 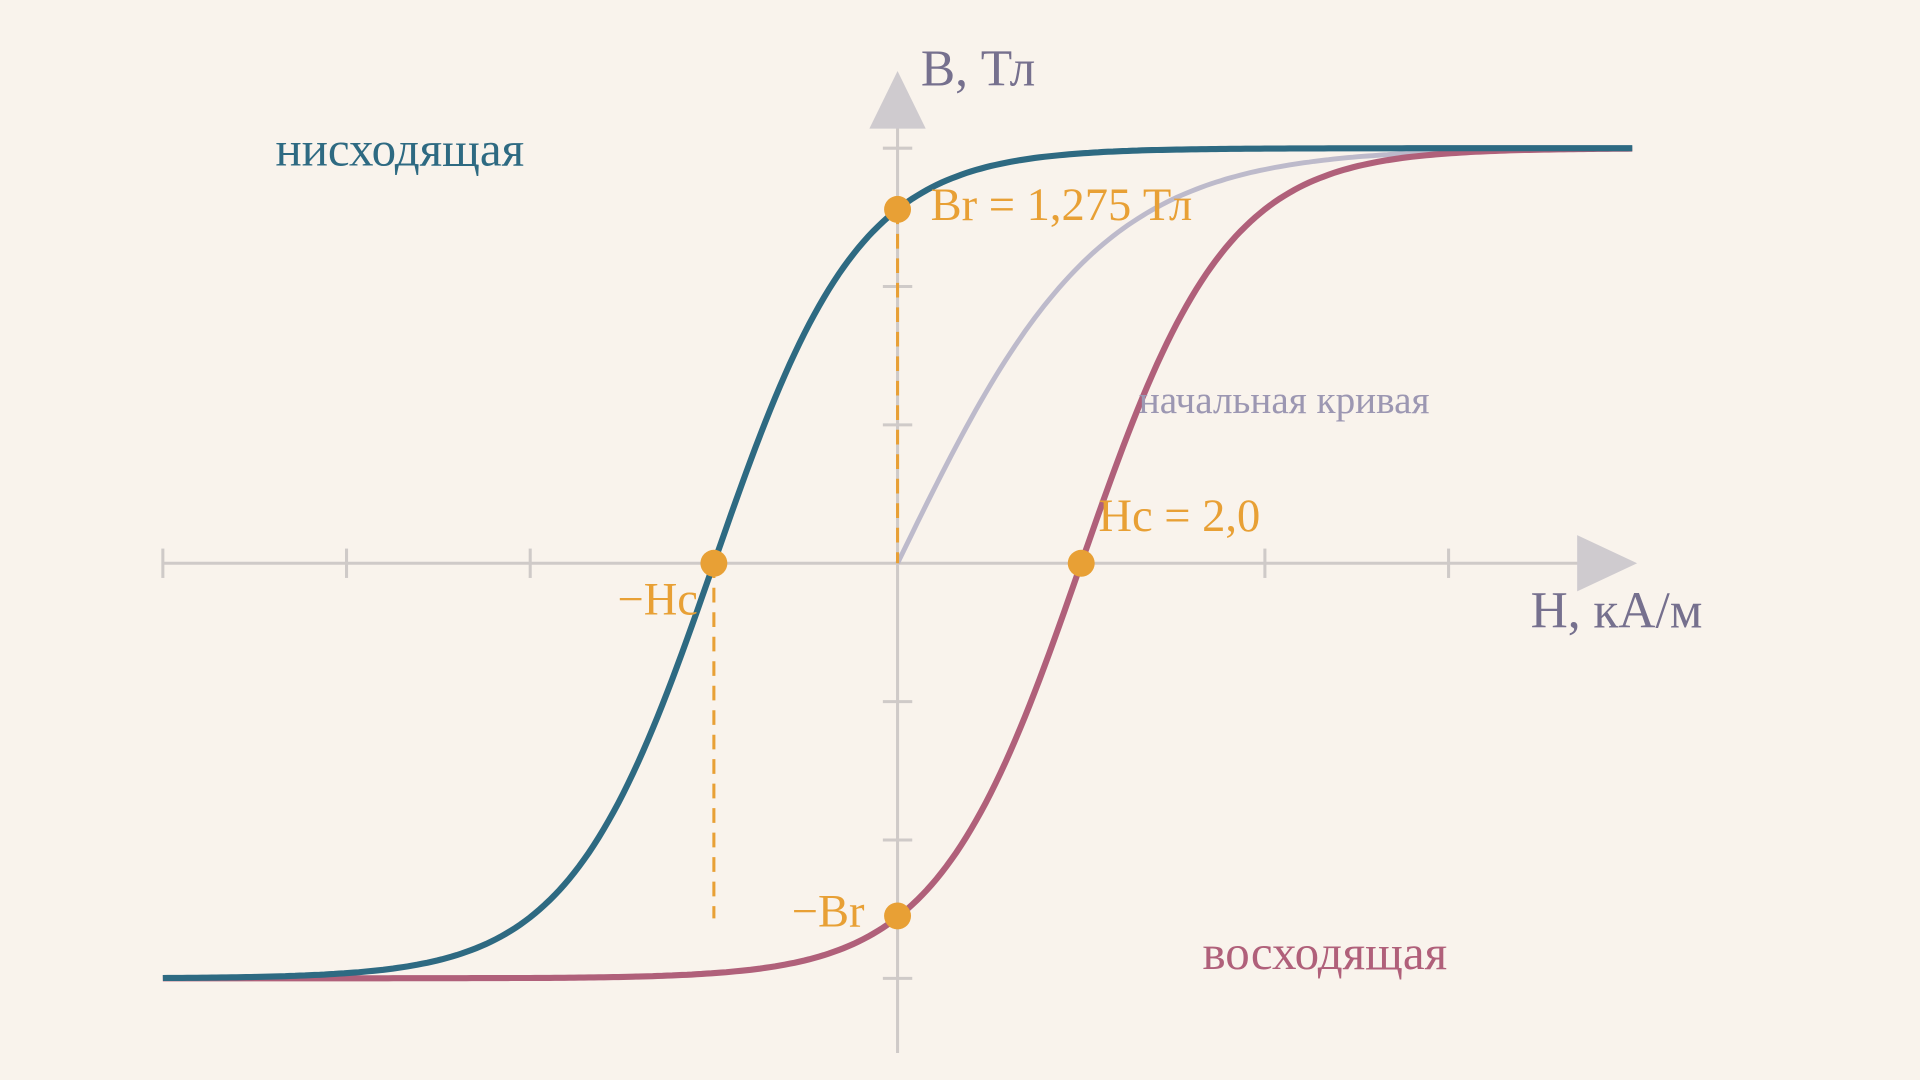 I want to click on y-axis-label: B, Тл, so click(x=978, y=68).